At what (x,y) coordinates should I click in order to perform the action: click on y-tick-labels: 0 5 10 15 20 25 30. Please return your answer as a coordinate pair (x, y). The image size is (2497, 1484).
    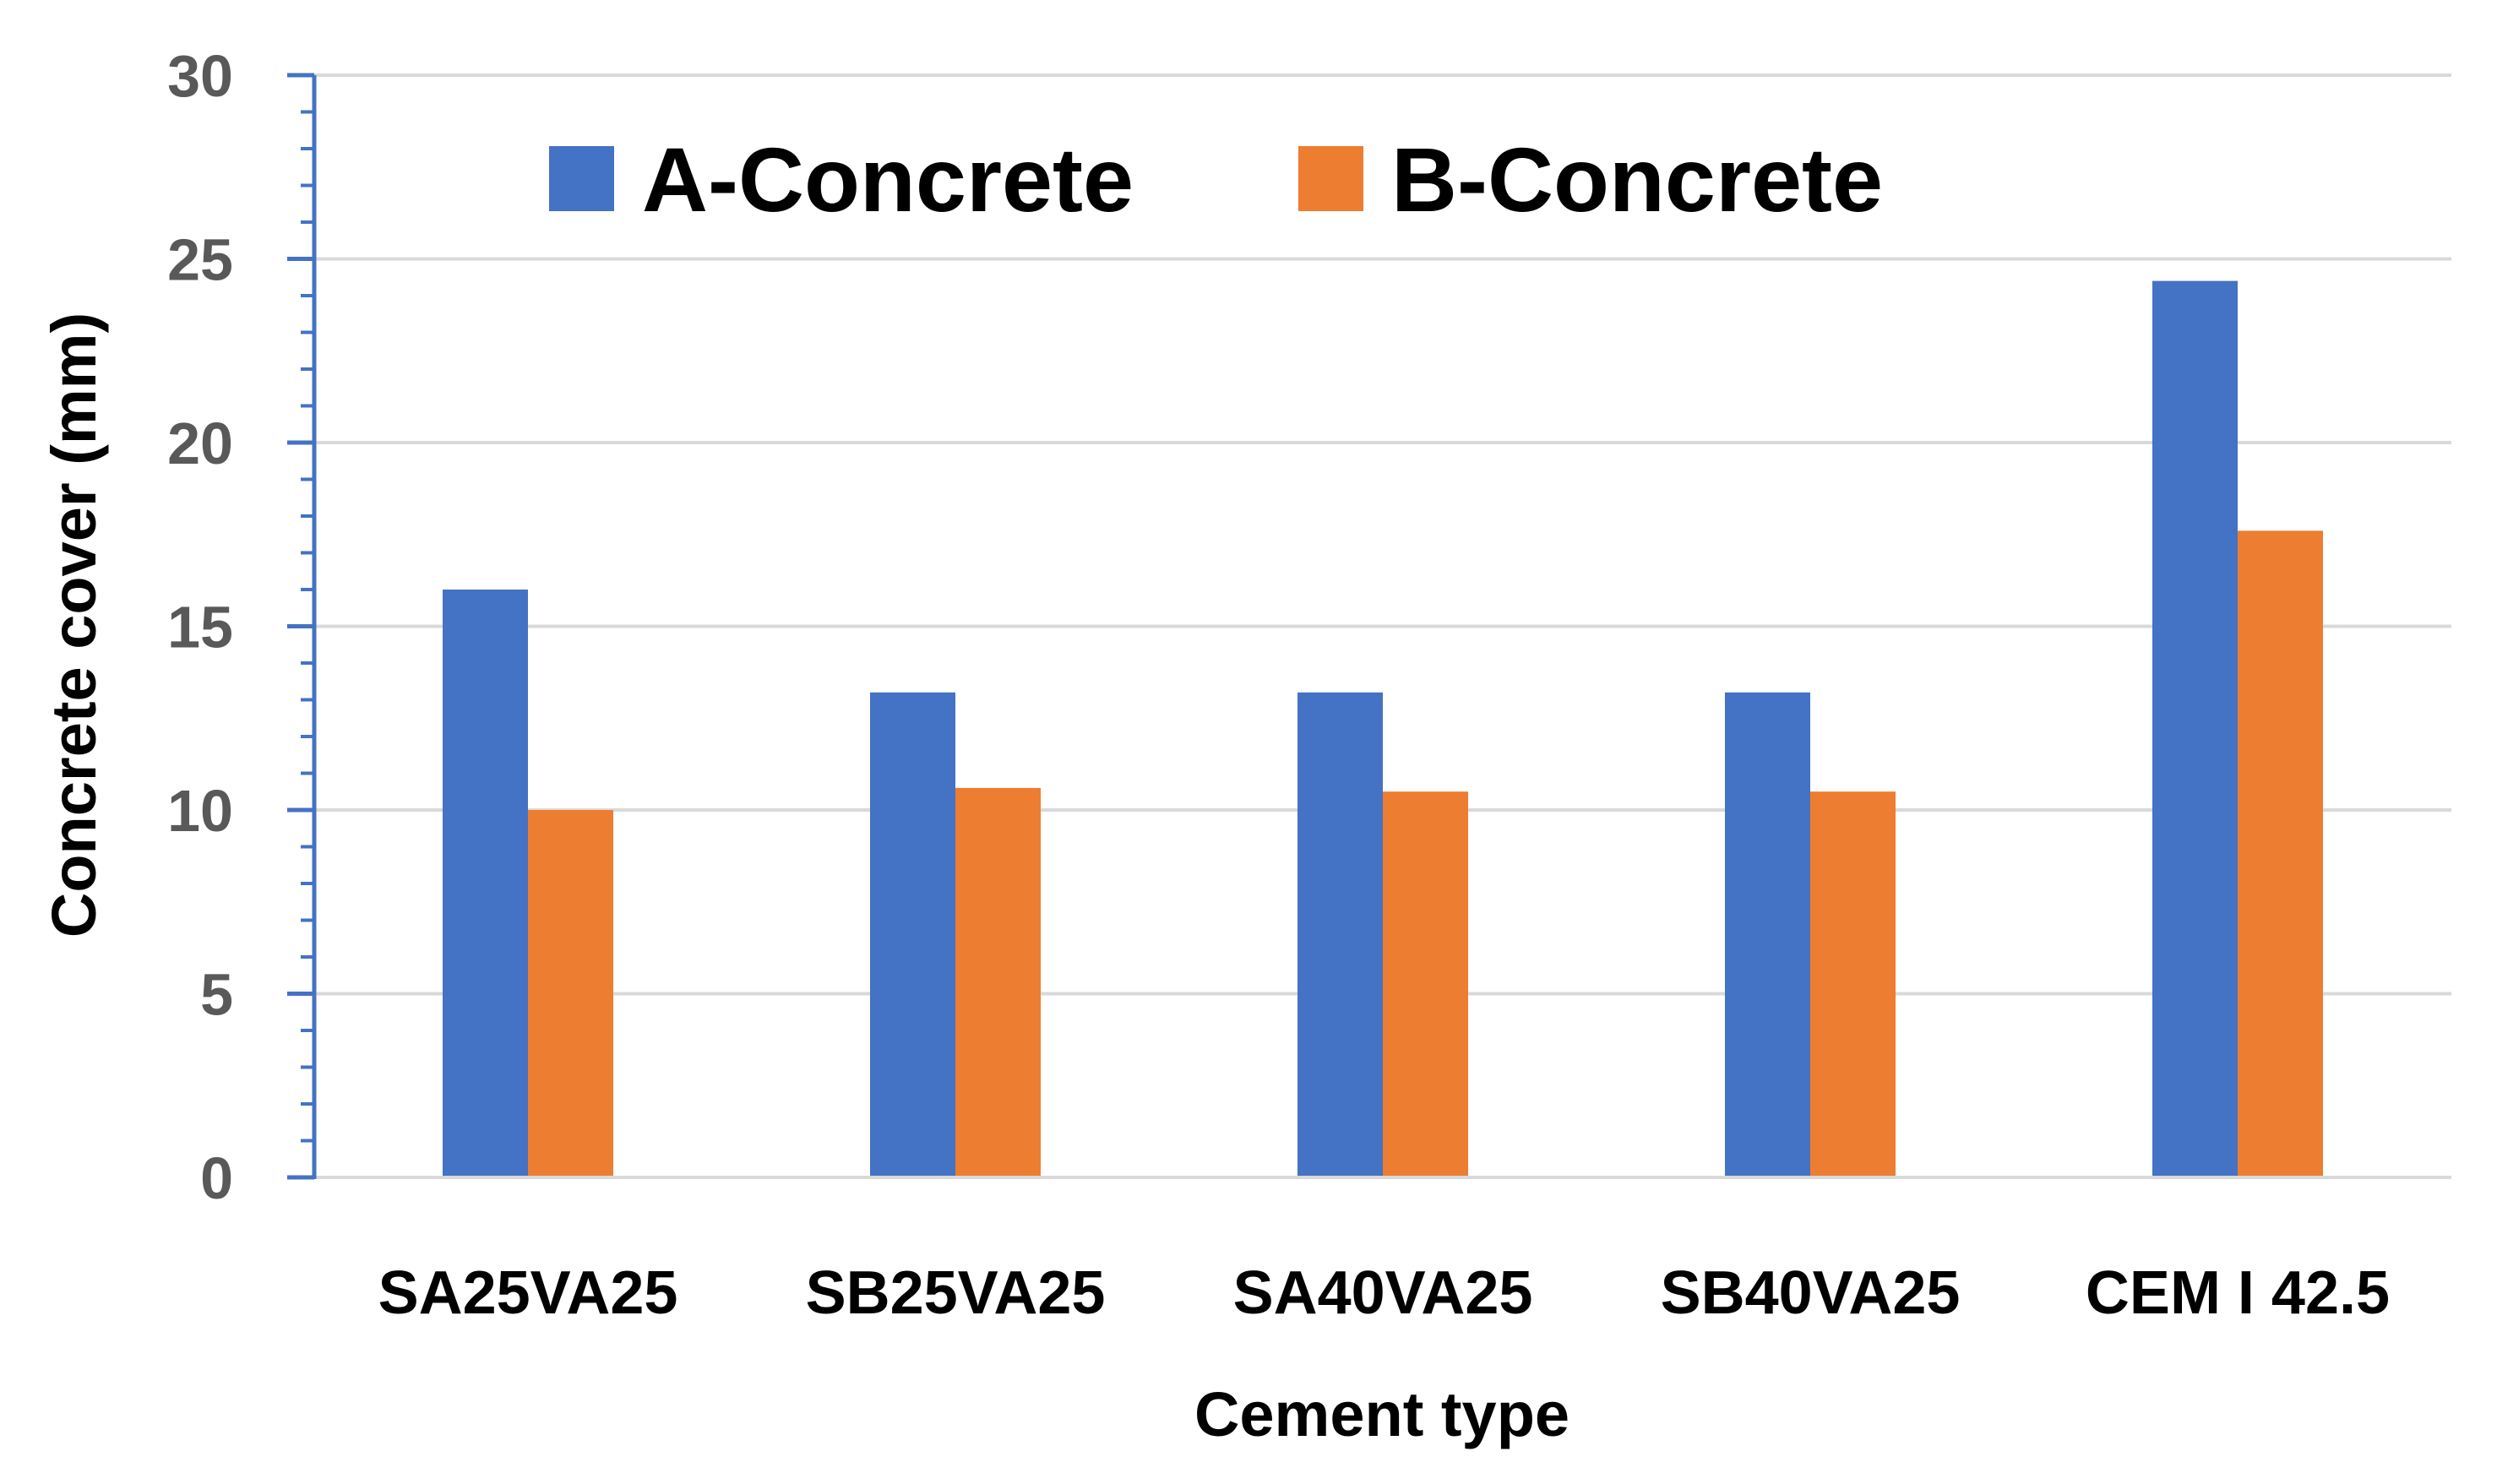
    Looking at the image, I should click on (200, 627).